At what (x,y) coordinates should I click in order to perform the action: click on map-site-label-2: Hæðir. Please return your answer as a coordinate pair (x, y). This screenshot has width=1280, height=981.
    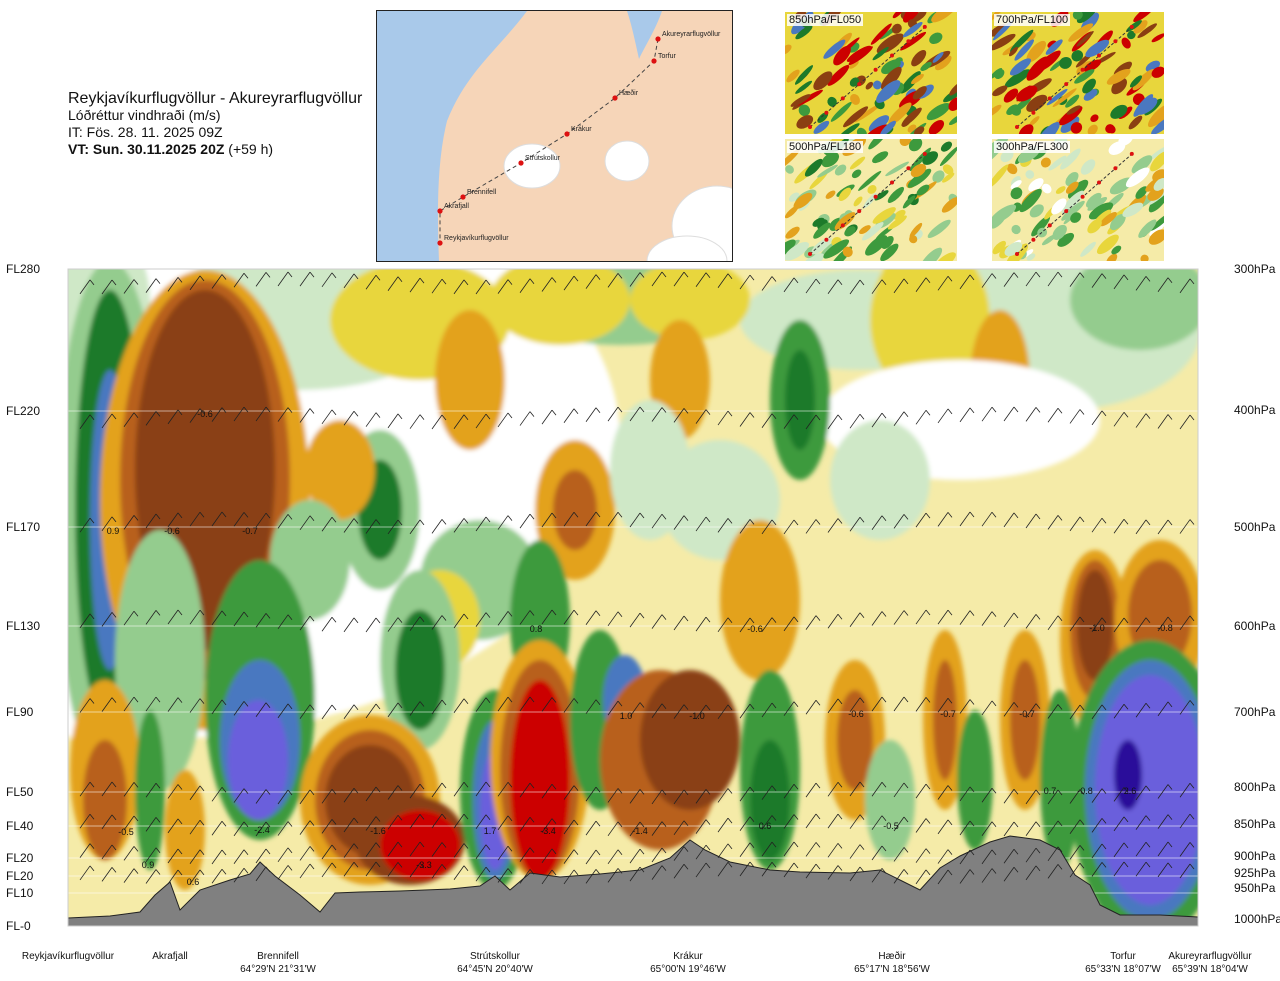
    Looking at the image, I should click on (629, 93).